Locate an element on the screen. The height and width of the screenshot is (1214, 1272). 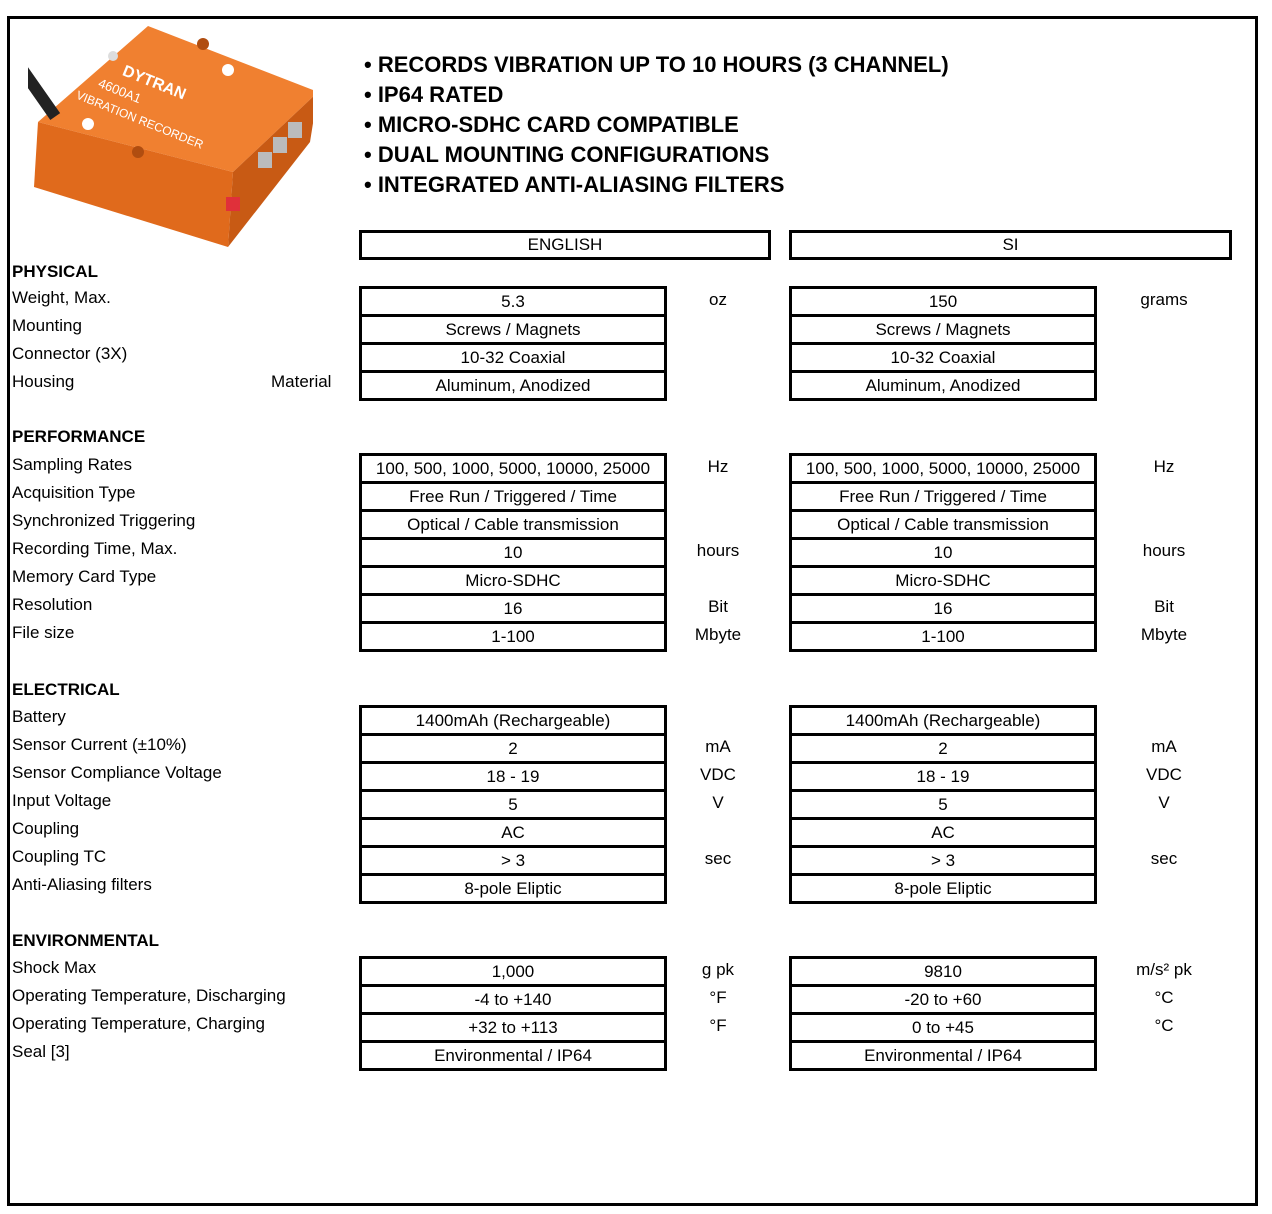
si-unit: grams is located at coordinates (1164, 299).